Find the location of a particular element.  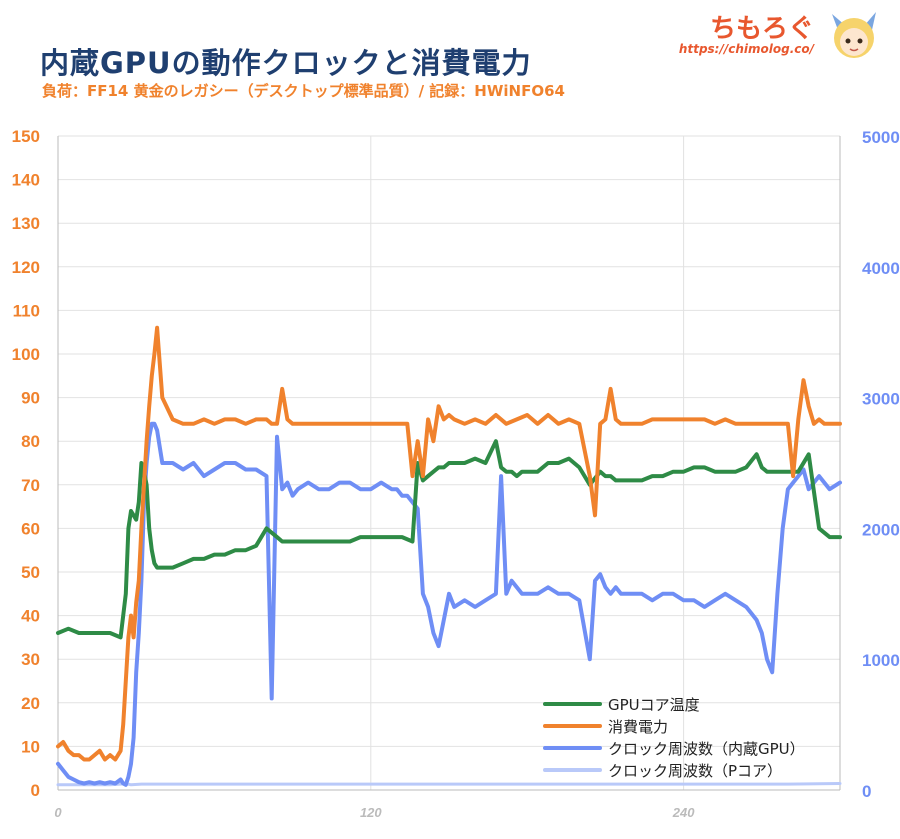

left-tick-label: 130 is located at coordinates (26, 223).